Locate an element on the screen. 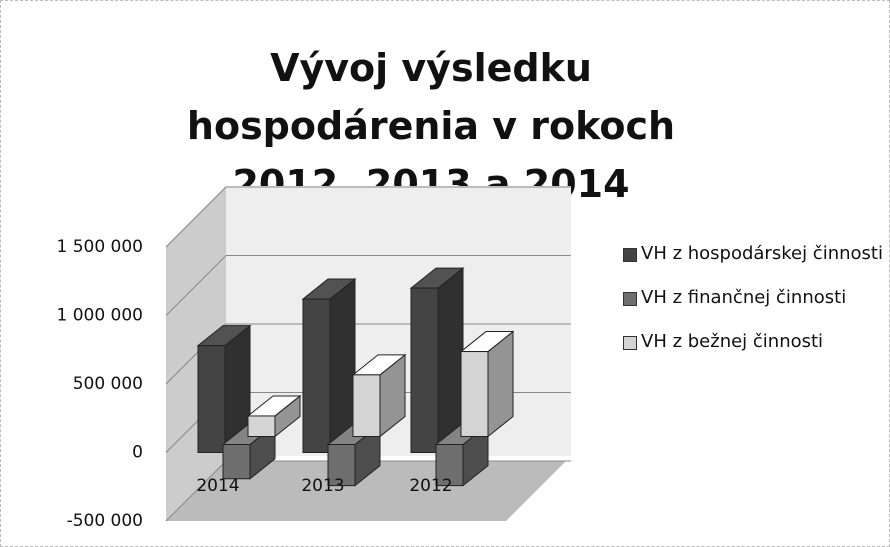 The image size is (890, 547). x-tick-label: 2014 is located at coordinates (217, 486).